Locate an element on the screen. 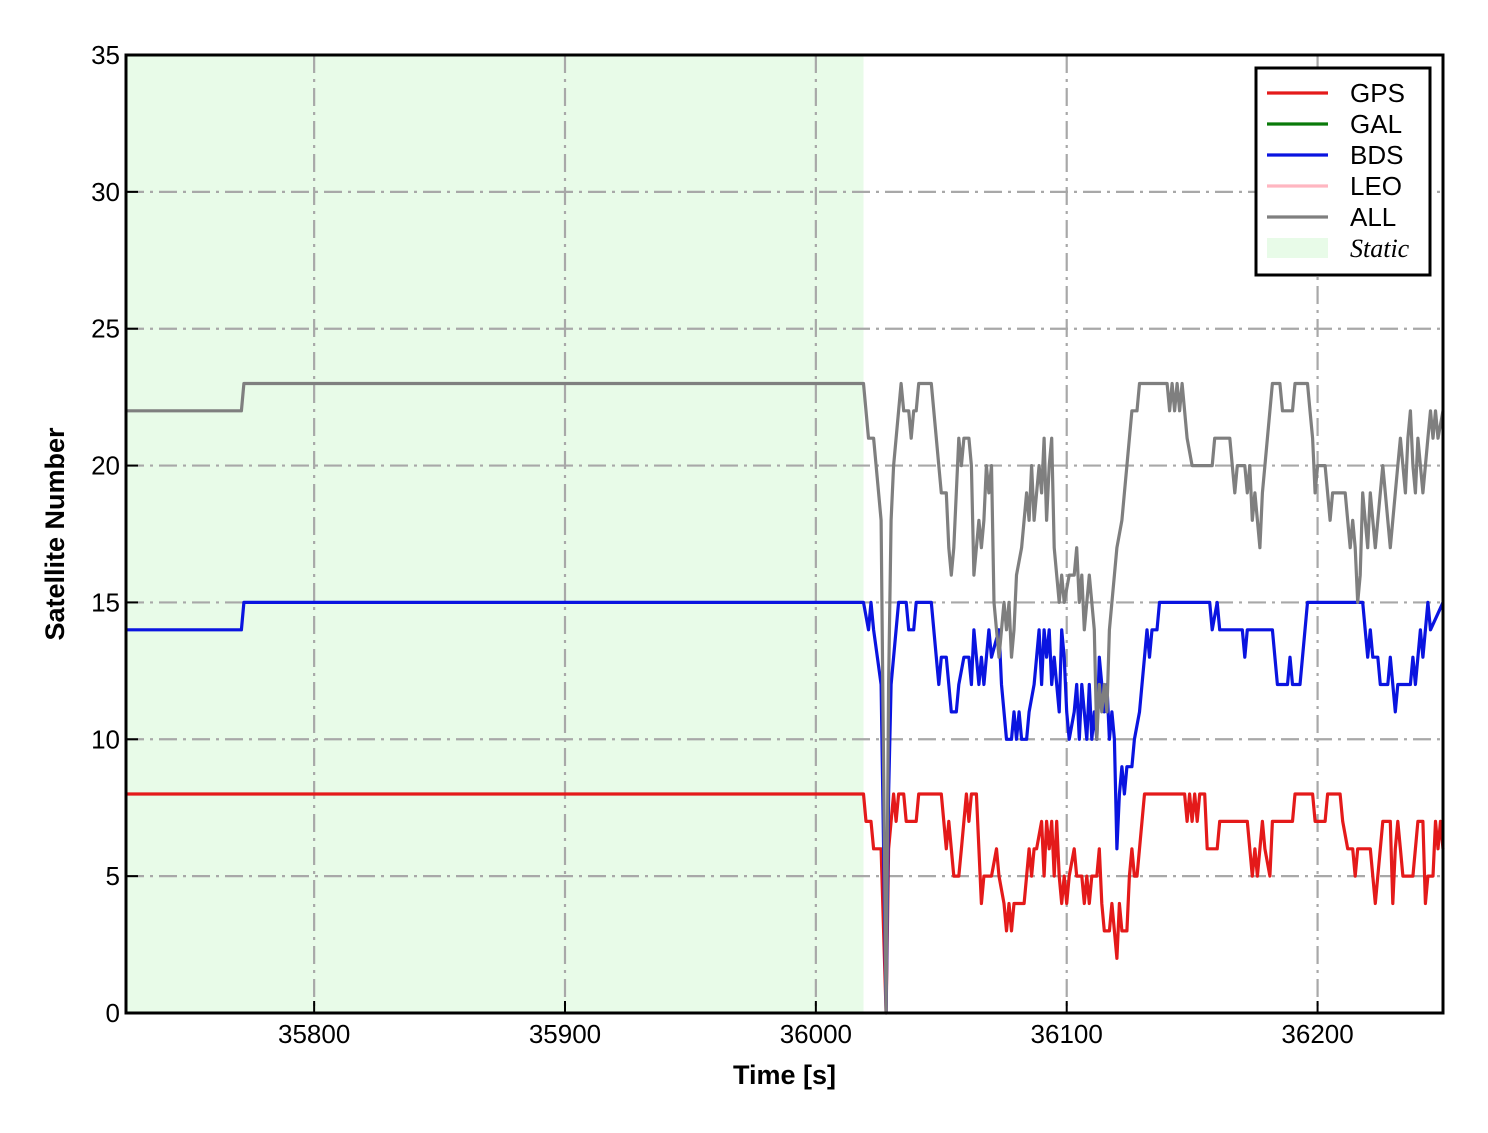  y-tick-label: 35 is located at coordinates (105, 55).